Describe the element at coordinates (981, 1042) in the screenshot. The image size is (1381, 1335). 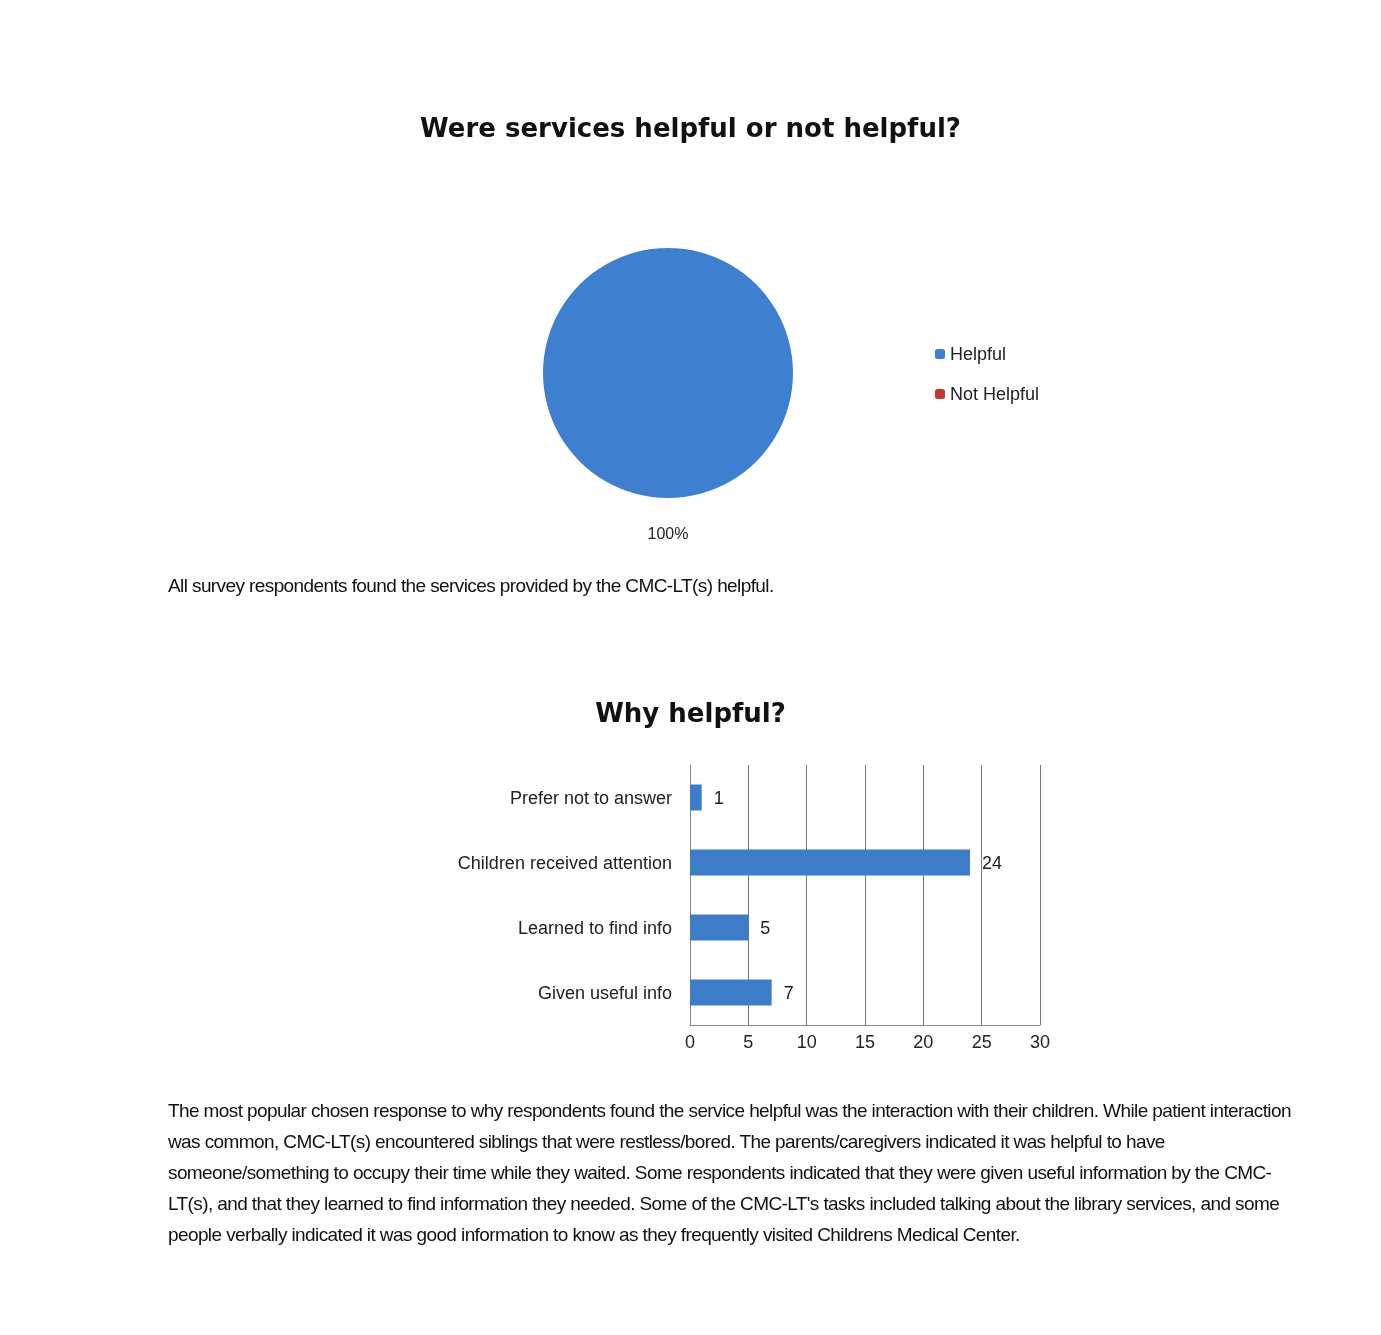
I see `x-tick-label: 25` at that location.